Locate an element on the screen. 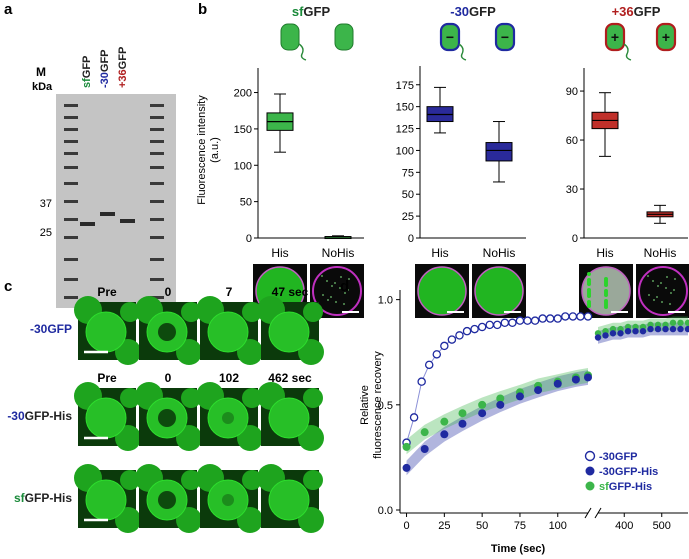  mw-marker-37: 37 is located at coordinates (46, 204).